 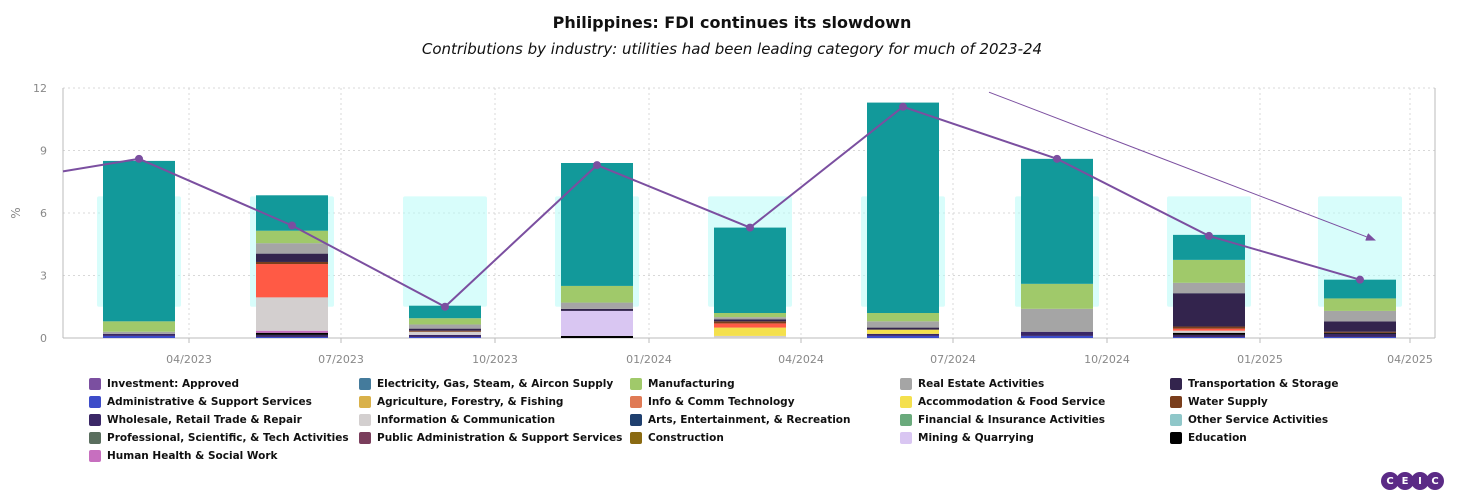 I want to click on legend-item: Wholesale, Retail Trade & Repair, so click(x=195, y=420).